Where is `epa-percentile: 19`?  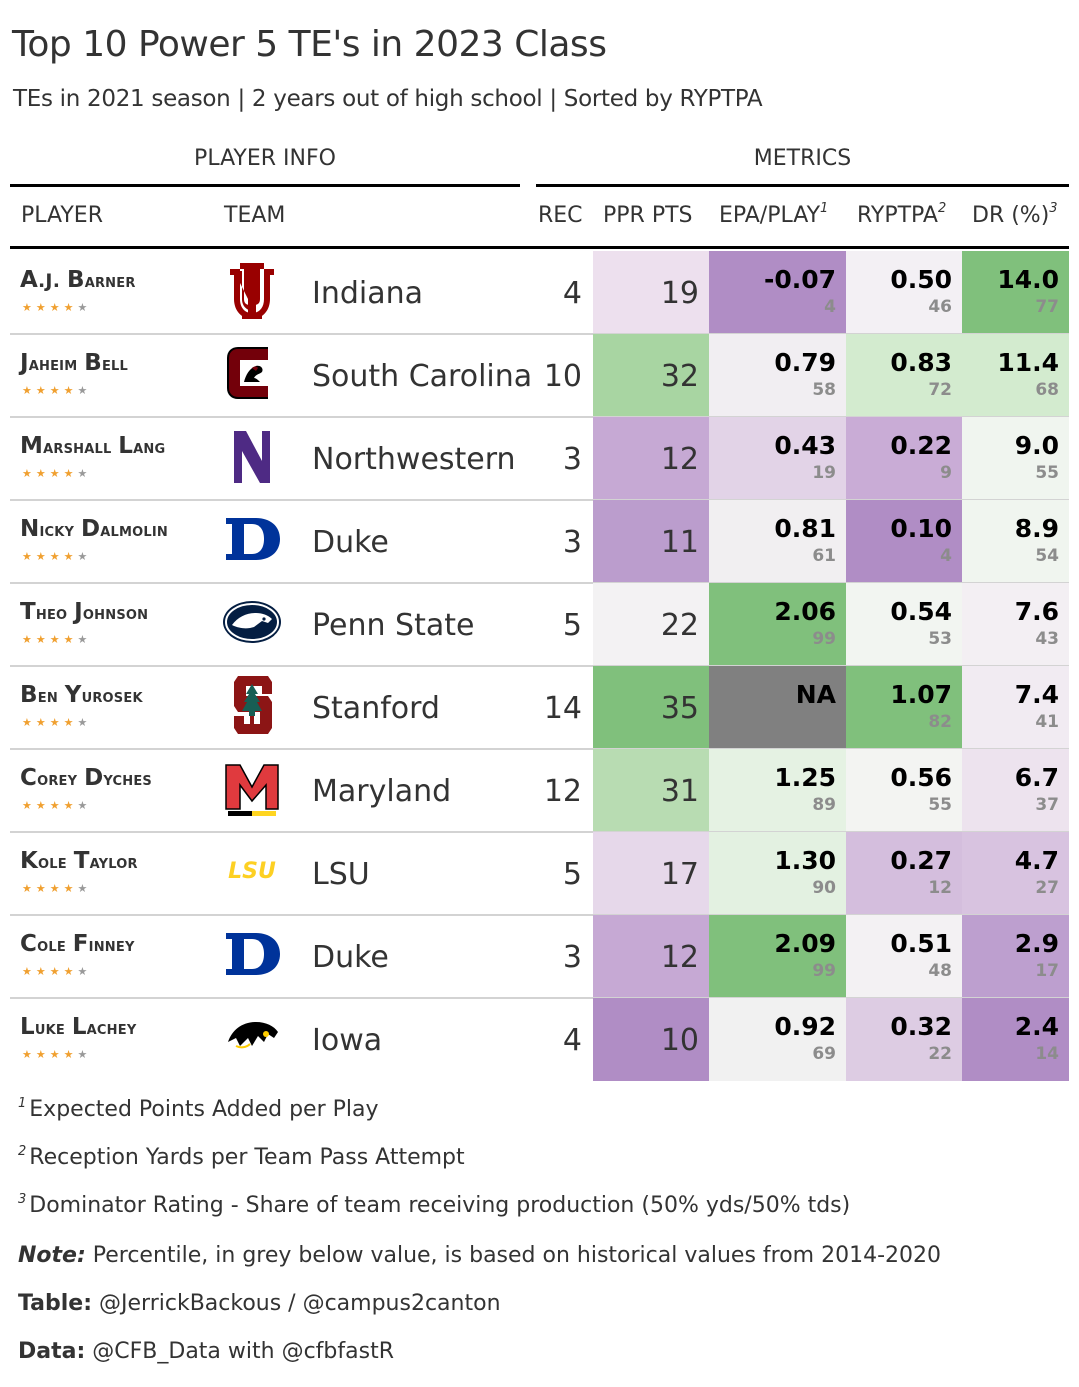 epa-percentile: 19 is located at coordinates (824, 473).